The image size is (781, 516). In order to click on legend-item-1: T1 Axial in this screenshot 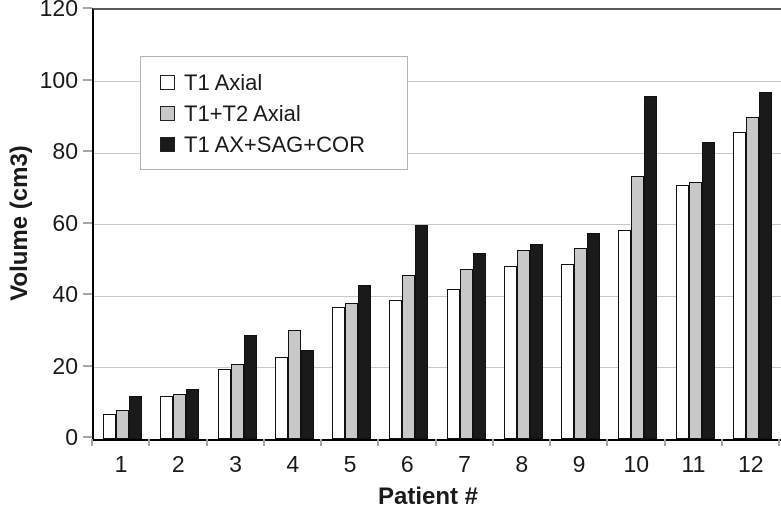, I will do `click(283, 82)`.